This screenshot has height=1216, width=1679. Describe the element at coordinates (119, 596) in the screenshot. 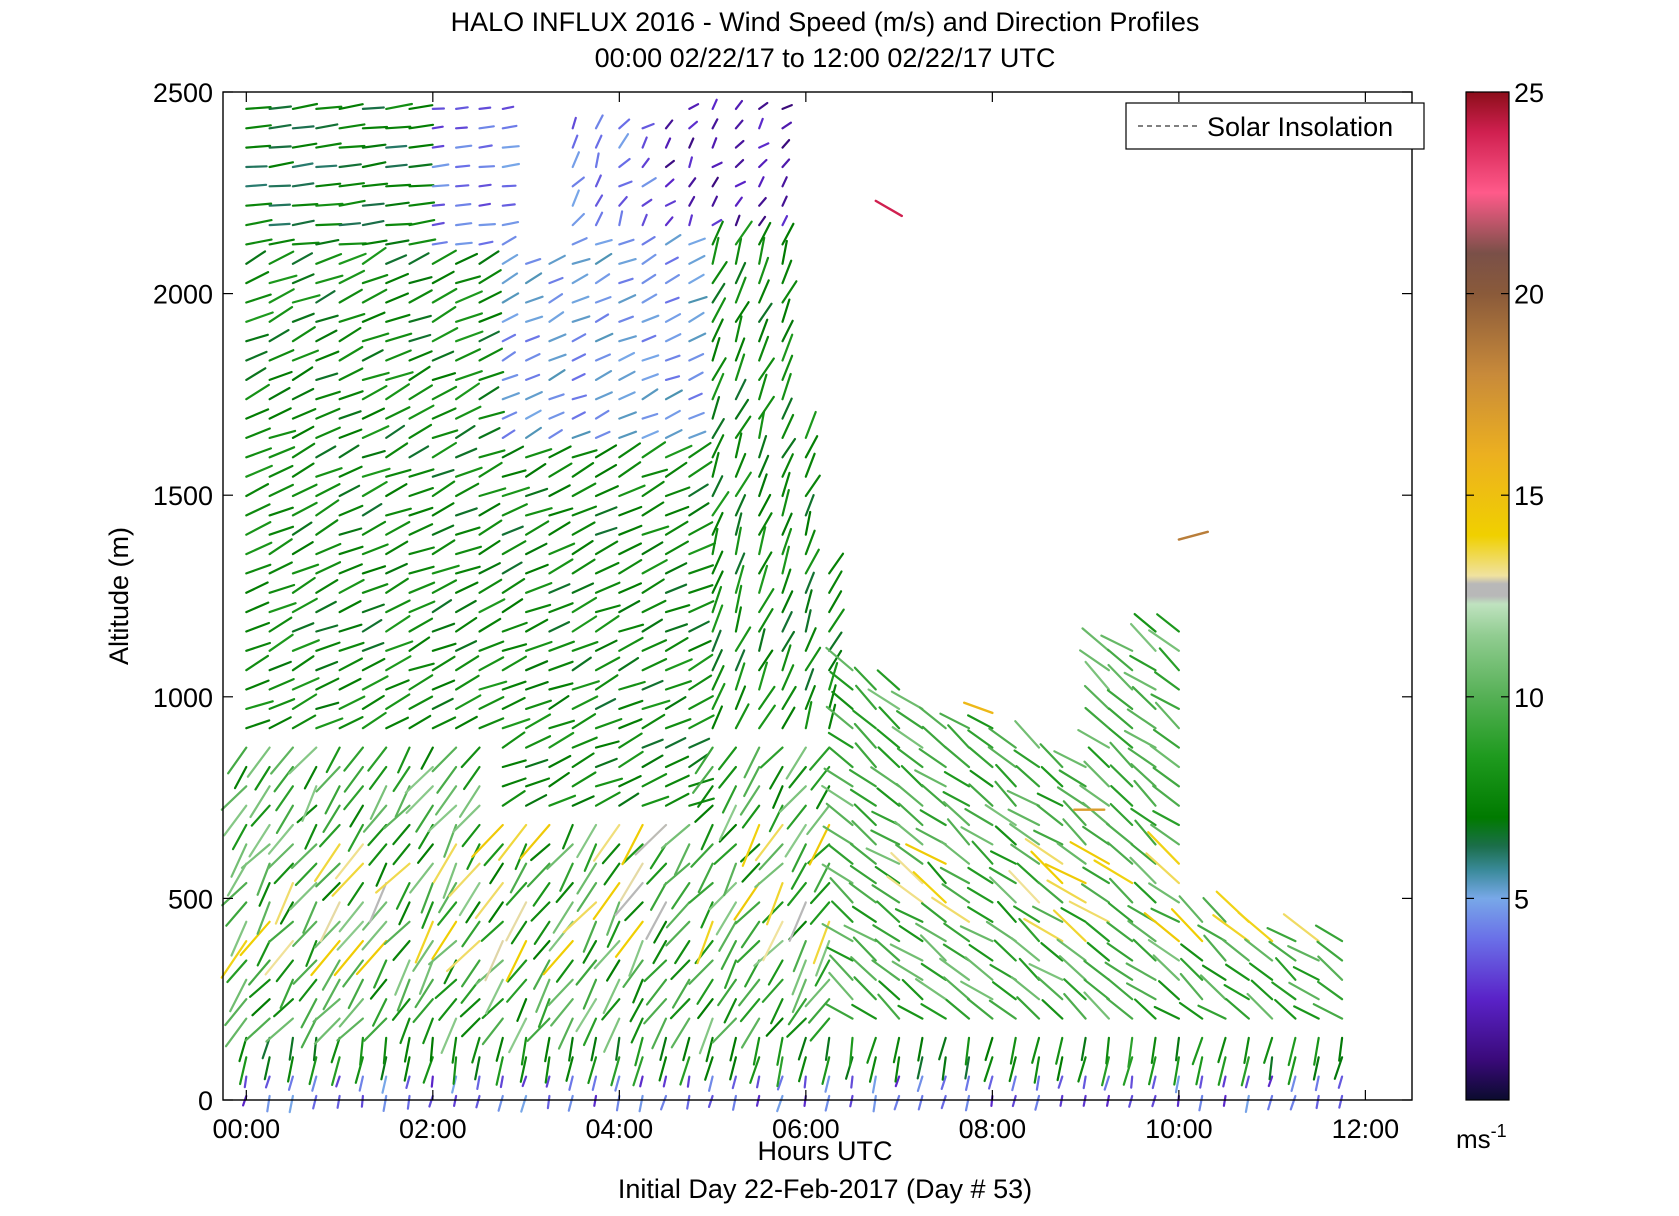

I see `y-axis-label: Altitude (m)` at that location.